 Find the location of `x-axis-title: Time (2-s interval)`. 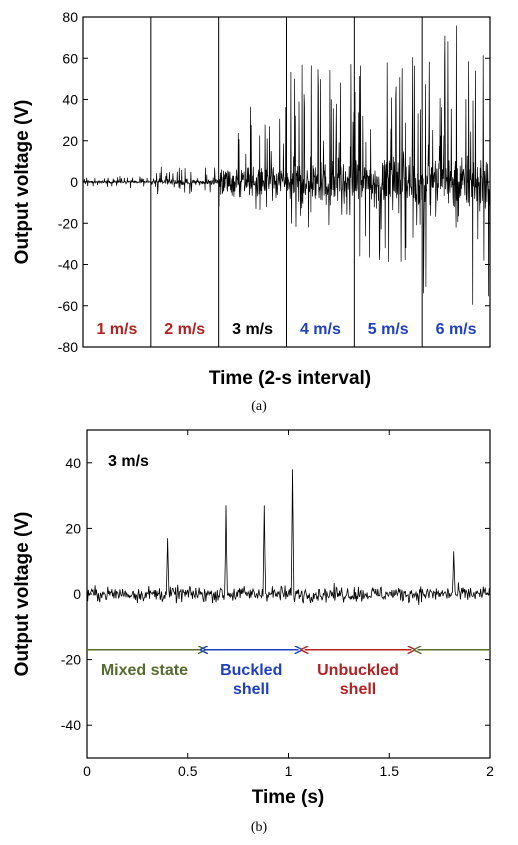

x-axis-title: Time (2-s interval) is located at coordinates (290, 378).